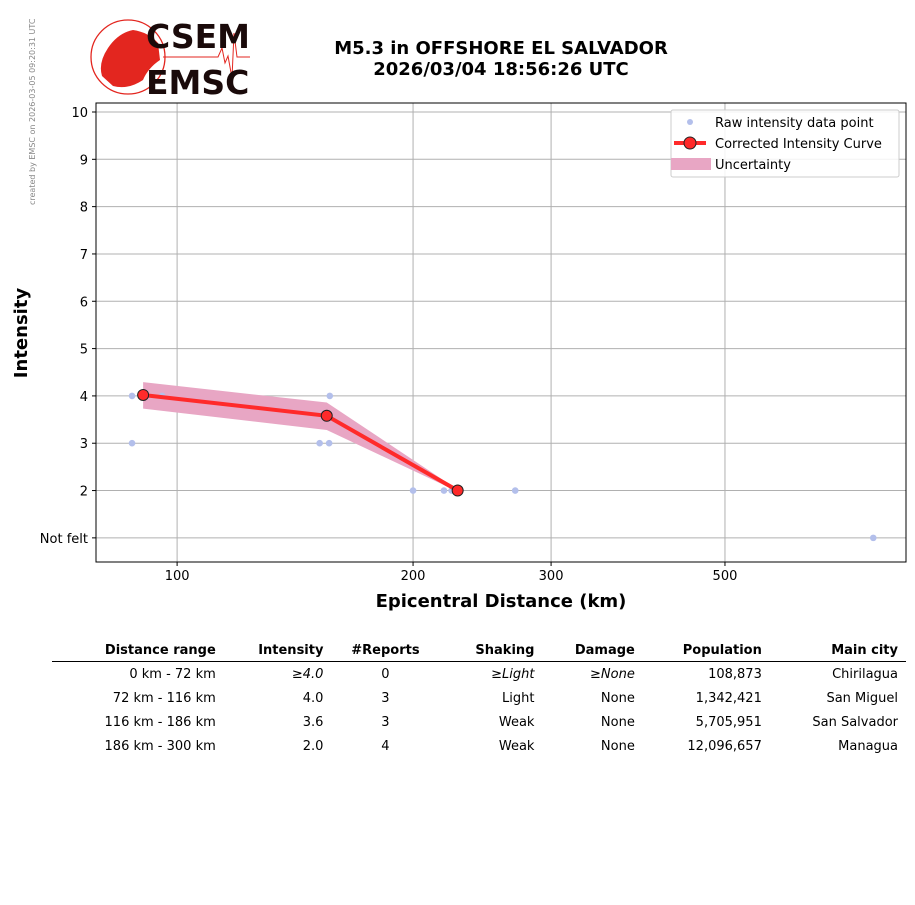  What do you see at coordinates (794, 123) in the screenshot?
I see `legend-raw: Raw intensity data point` at bounding box center [794, 123].